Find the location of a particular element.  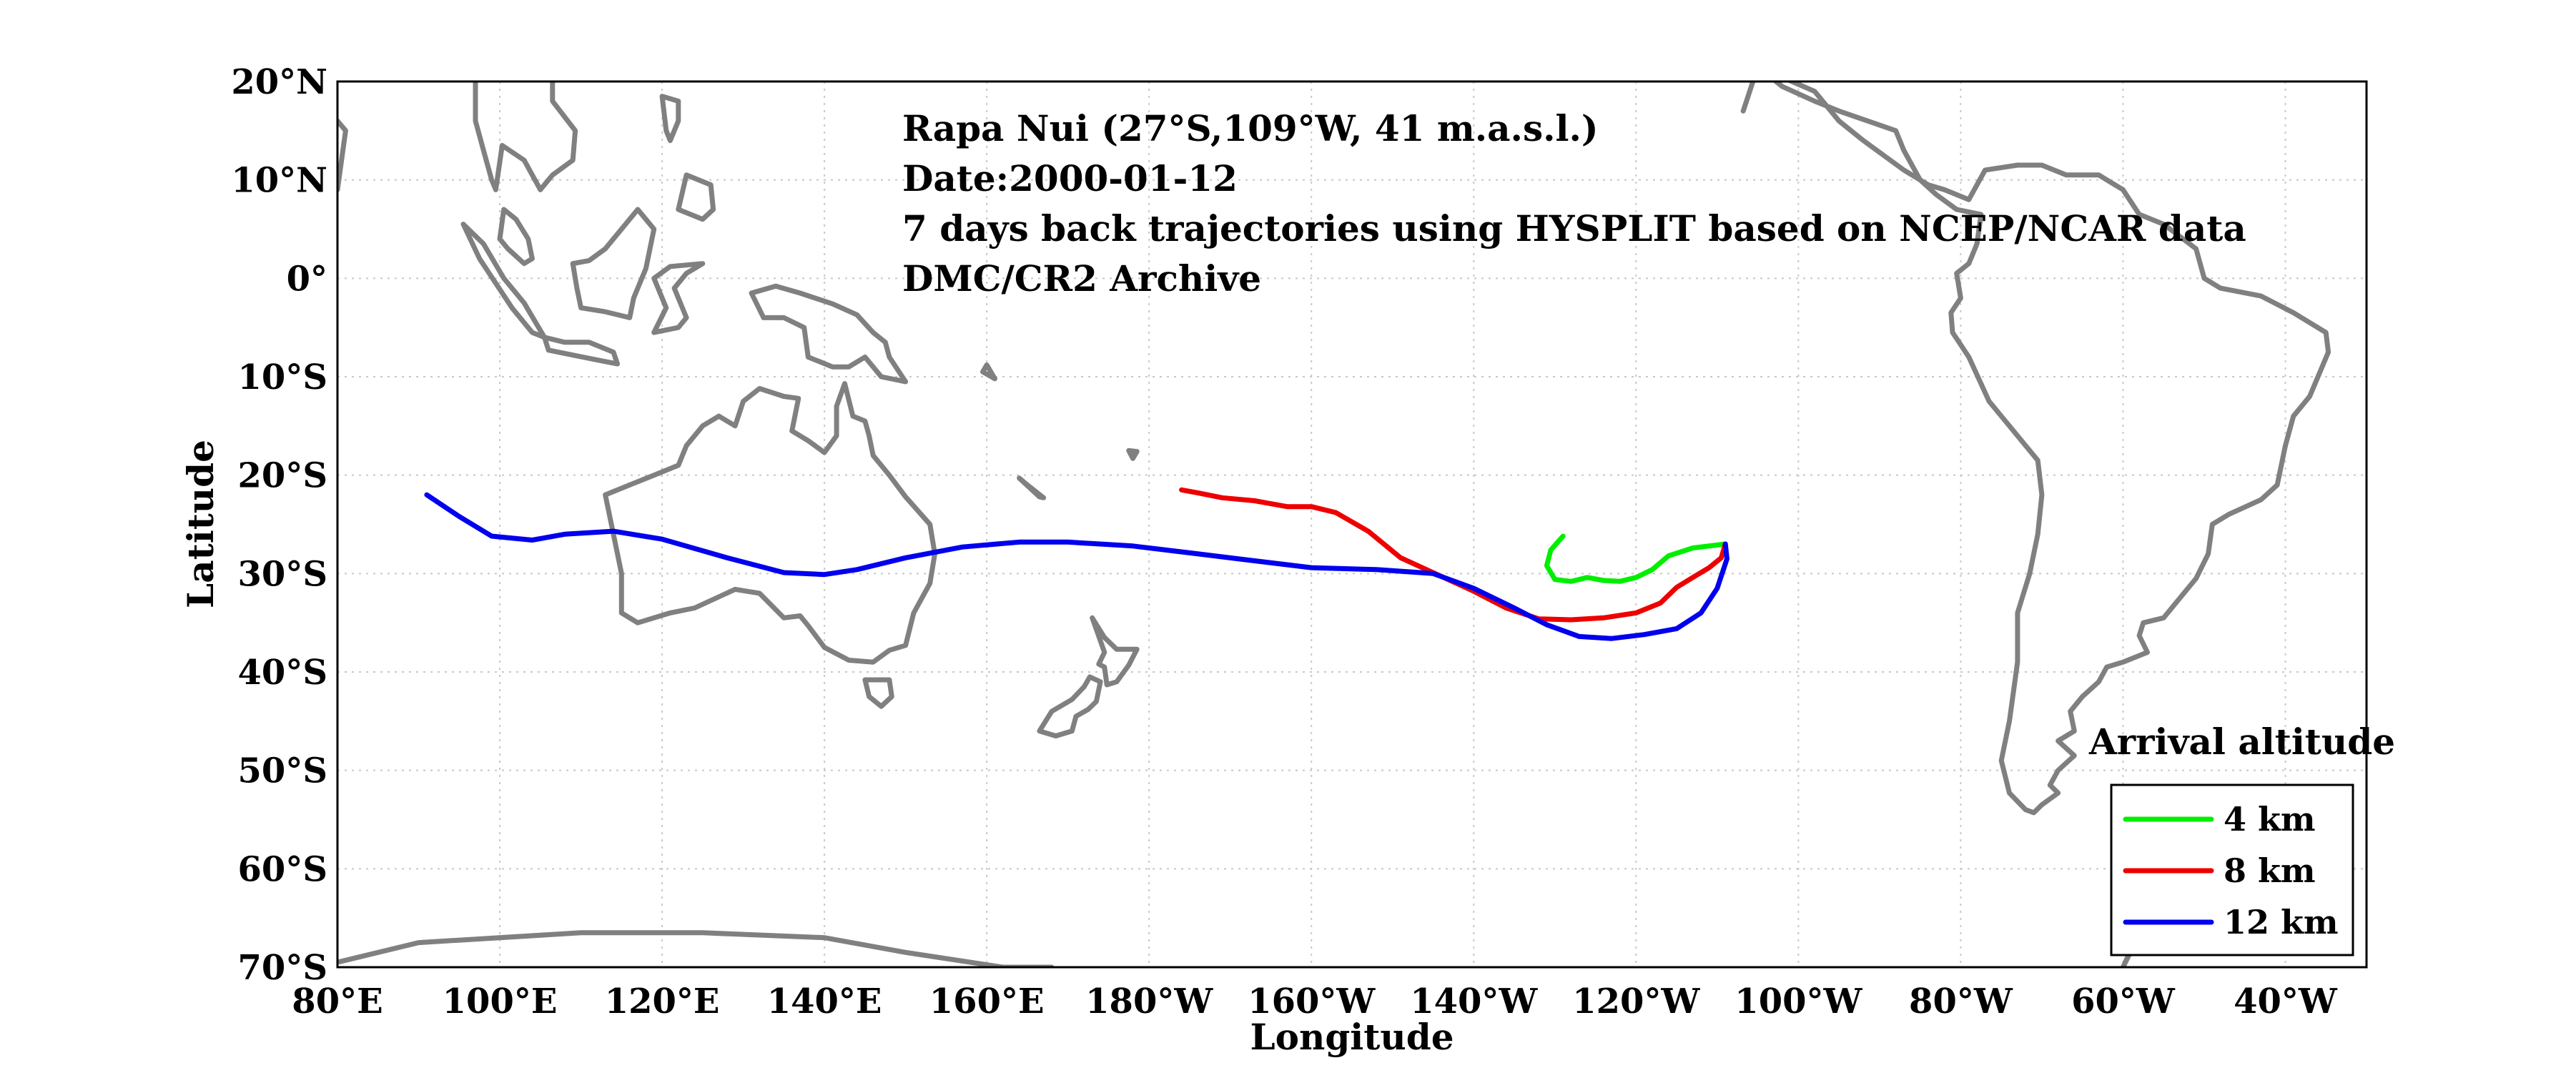

y-tick-label-6: 40°S is located at coordinates (282, 673).